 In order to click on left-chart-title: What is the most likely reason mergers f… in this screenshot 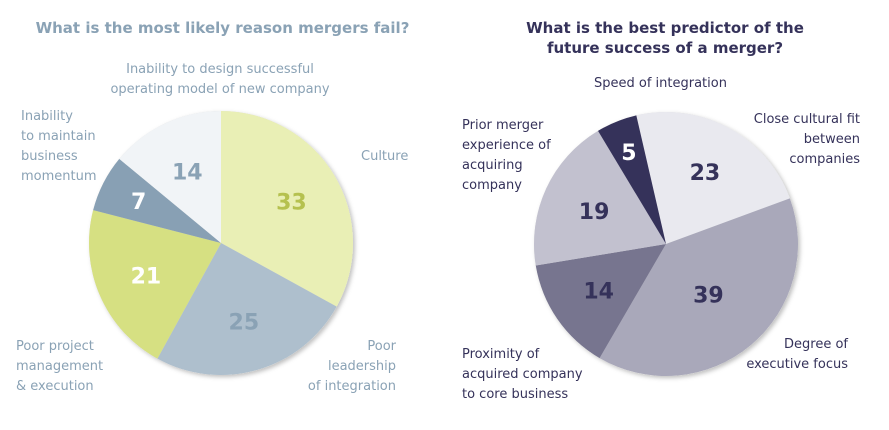, I will do `click(222, 28)`.